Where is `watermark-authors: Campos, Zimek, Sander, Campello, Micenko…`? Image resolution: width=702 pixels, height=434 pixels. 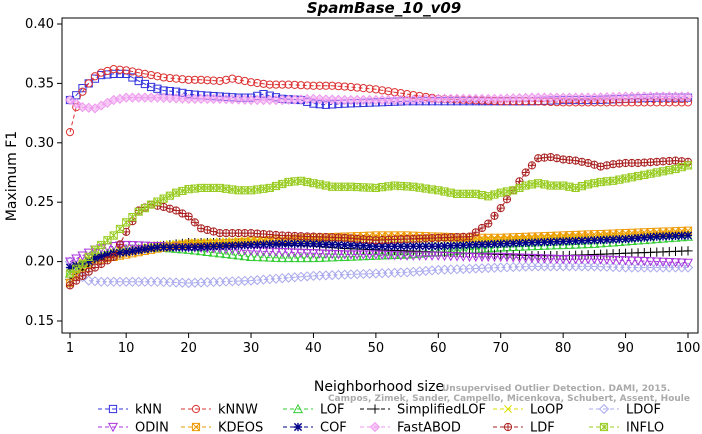 watermark-authors: Campos, Zimek, Sander, Campello, Micenko… is located at coordinates (509, 399).